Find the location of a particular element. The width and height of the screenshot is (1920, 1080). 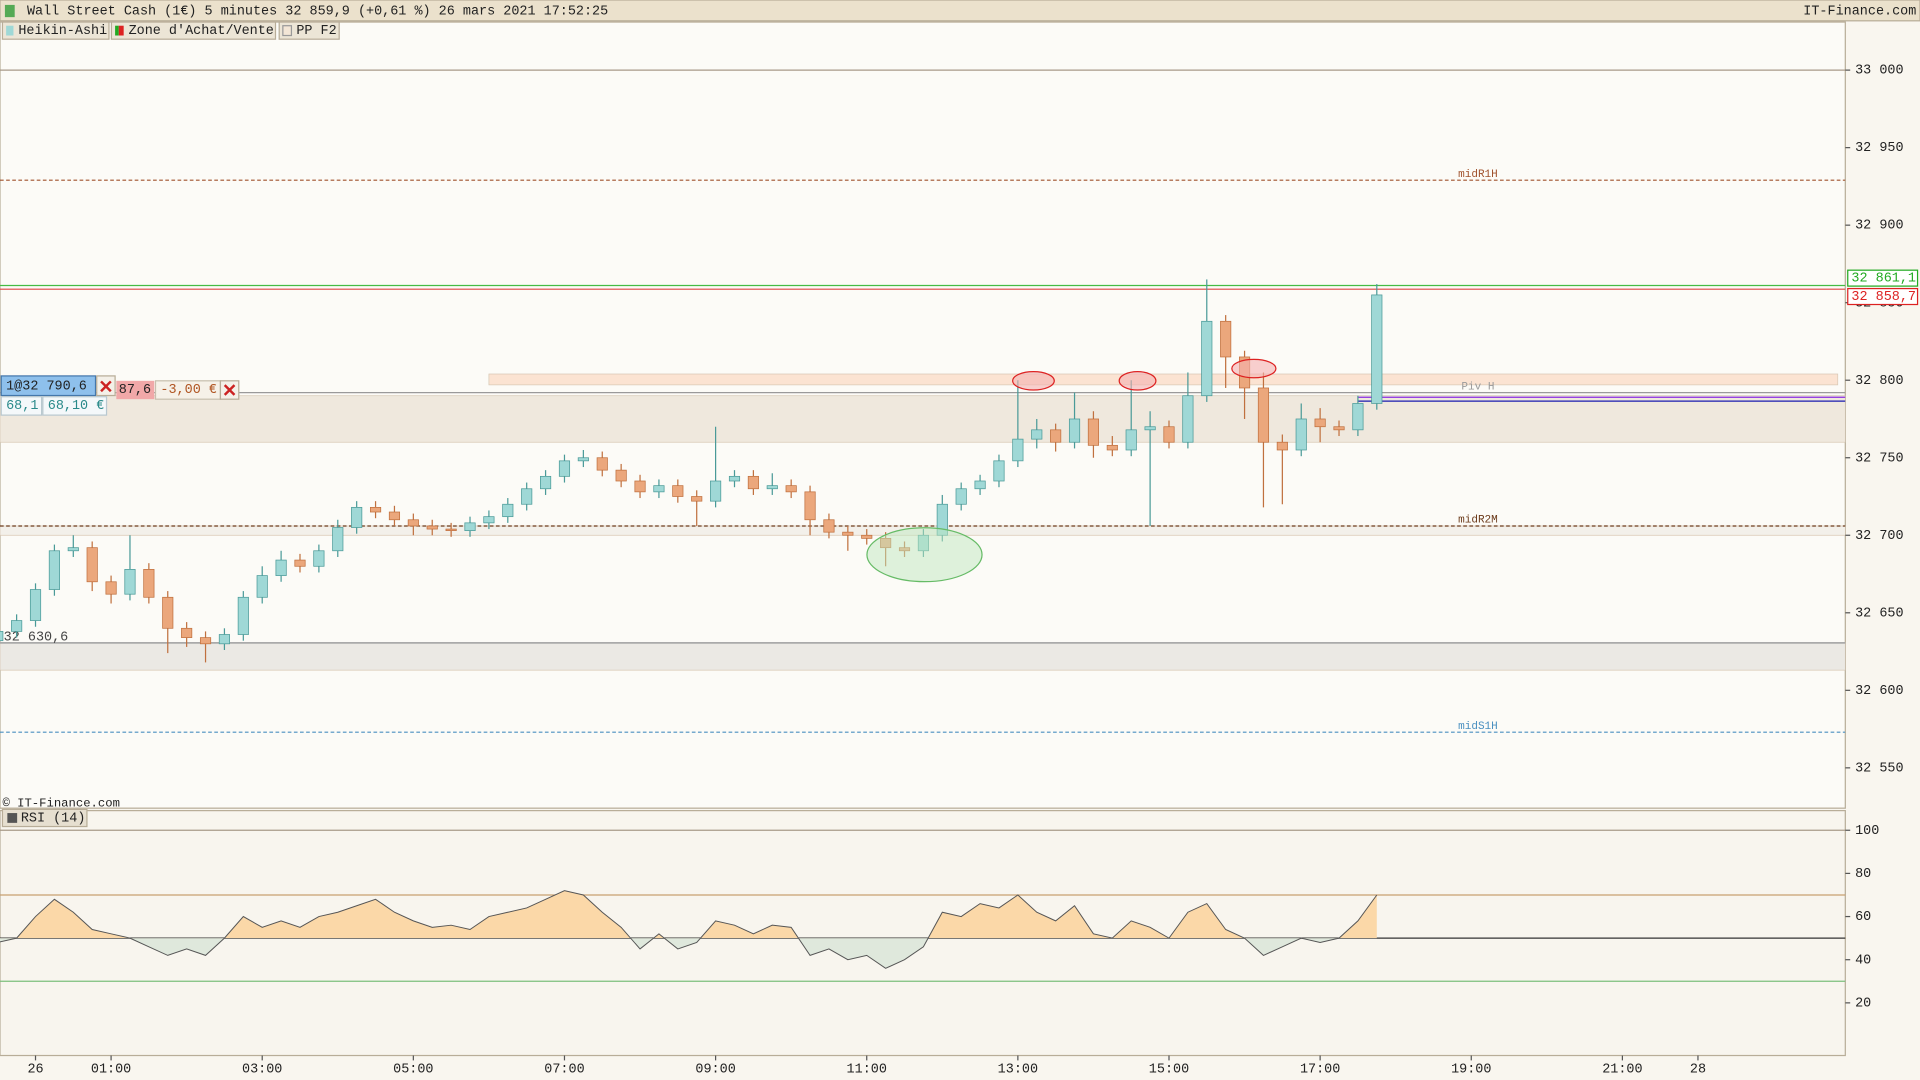

qty-box is located at coordinates (21, 406).